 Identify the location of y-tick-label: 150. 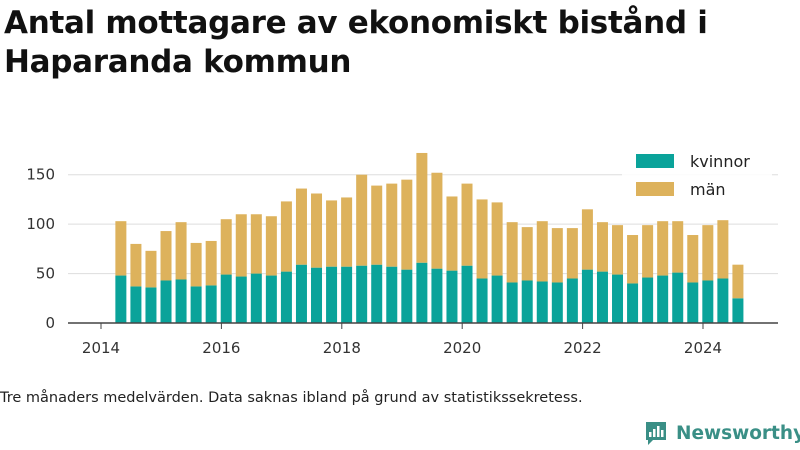
(40, 175).